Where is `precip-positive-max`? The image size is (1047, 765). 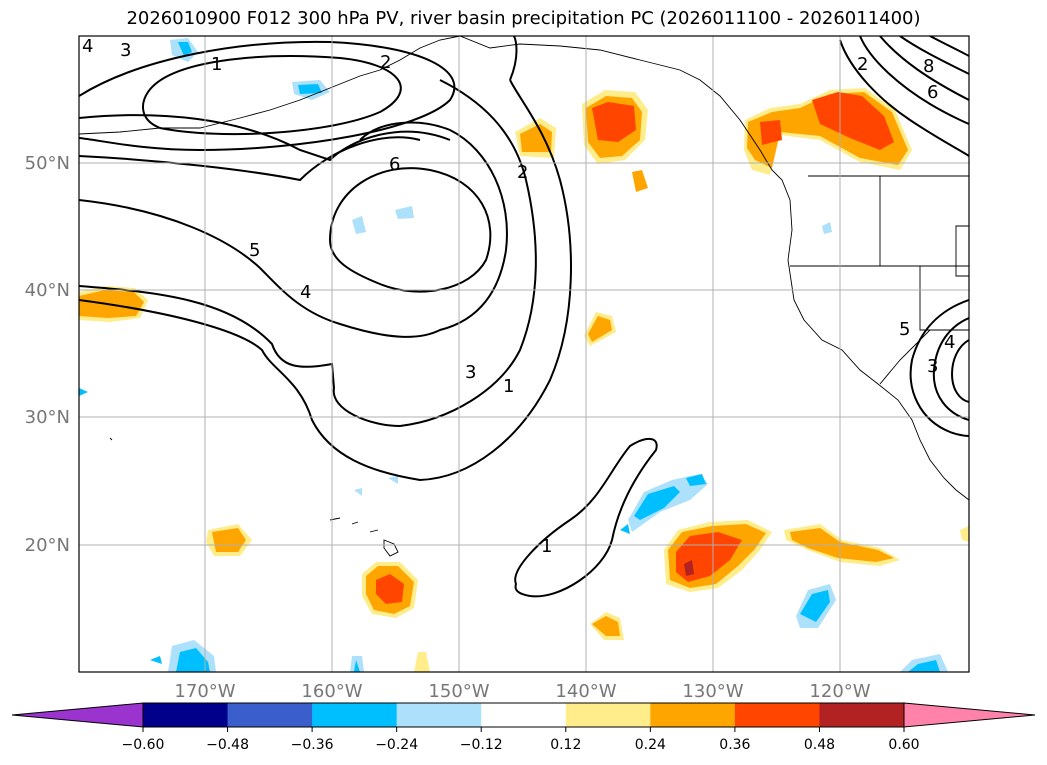 precip-positive-max is located at coordinates (689, 568).